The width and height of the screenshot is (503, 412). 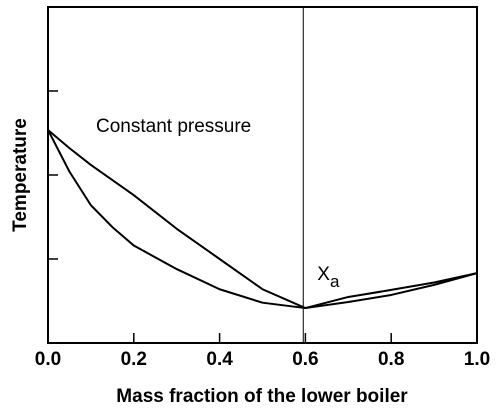 I want to click on x-tick-label: 1.0, so click(x=477, y=359).